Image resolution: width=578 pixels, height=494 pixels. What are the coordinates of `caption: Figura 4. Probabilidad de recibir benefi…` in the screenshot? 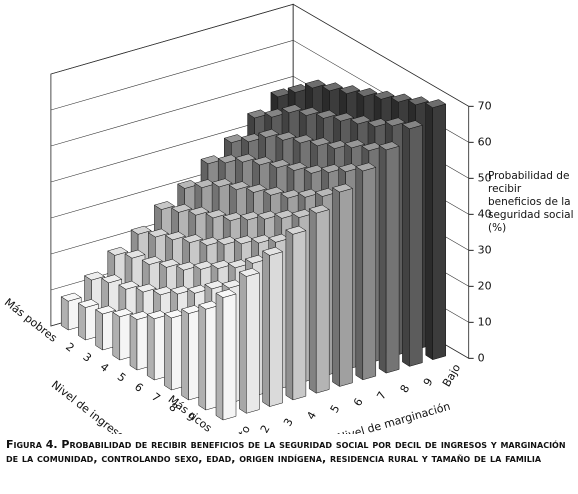 It's located at (286, 451).